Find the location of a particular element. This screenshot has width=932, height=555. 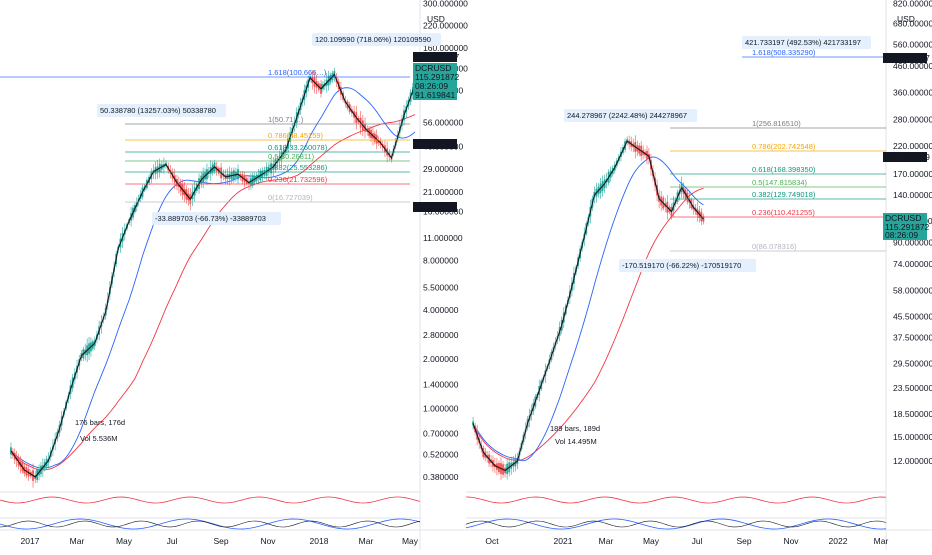

price-label-text: 135.511617 is located at coordinates (437, 57).